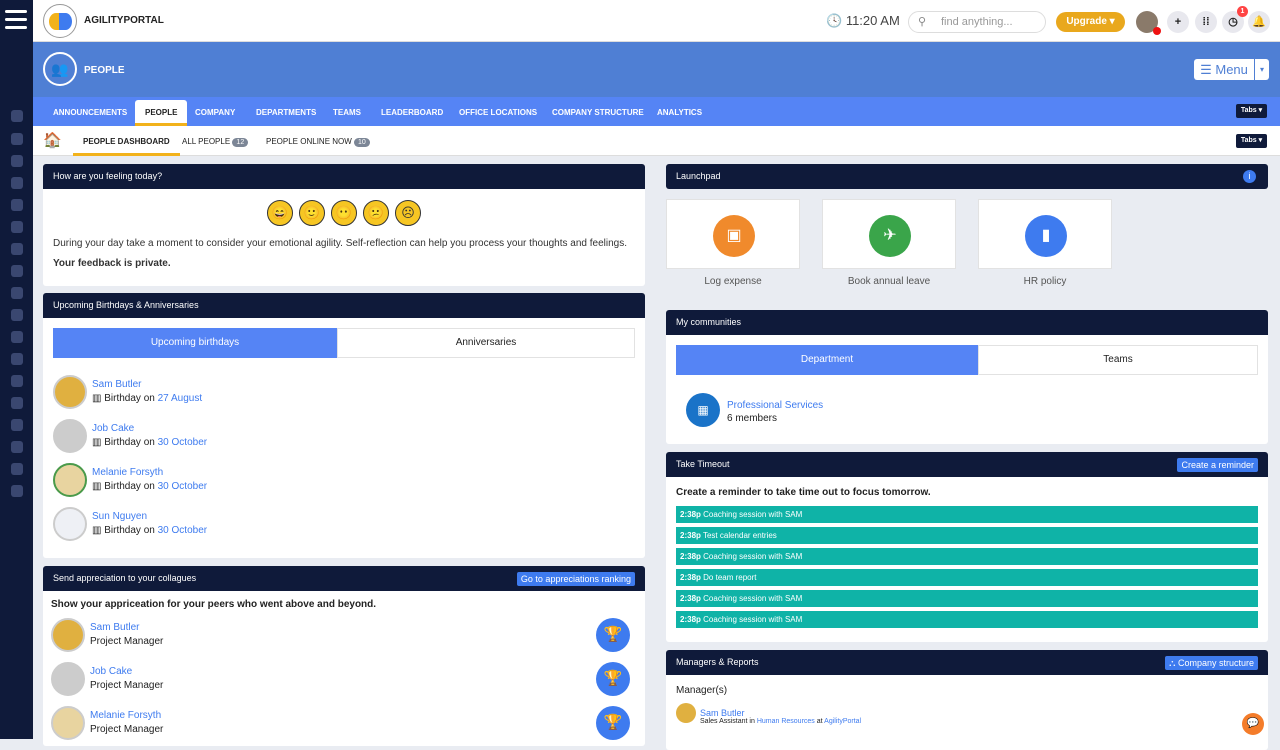  Describe the element at coordinates (1090, 22) in the screenshot. I see `upgrade-button: Upgrade ▾` at that location.